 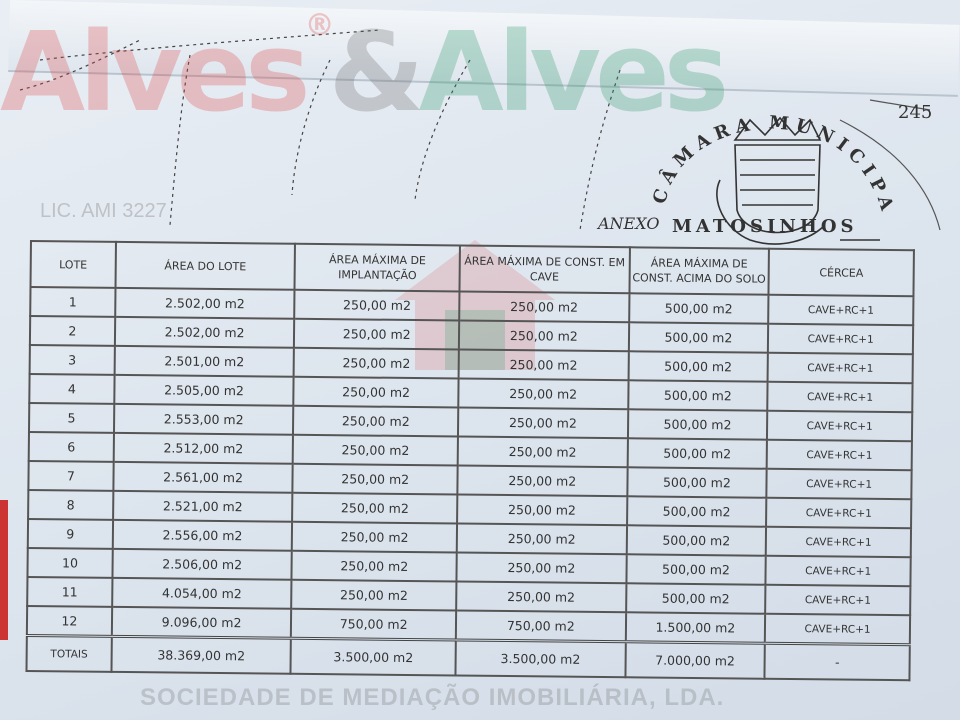 I want to click on area-lote: 9.096,00 m2, so click(x=201, y=622).